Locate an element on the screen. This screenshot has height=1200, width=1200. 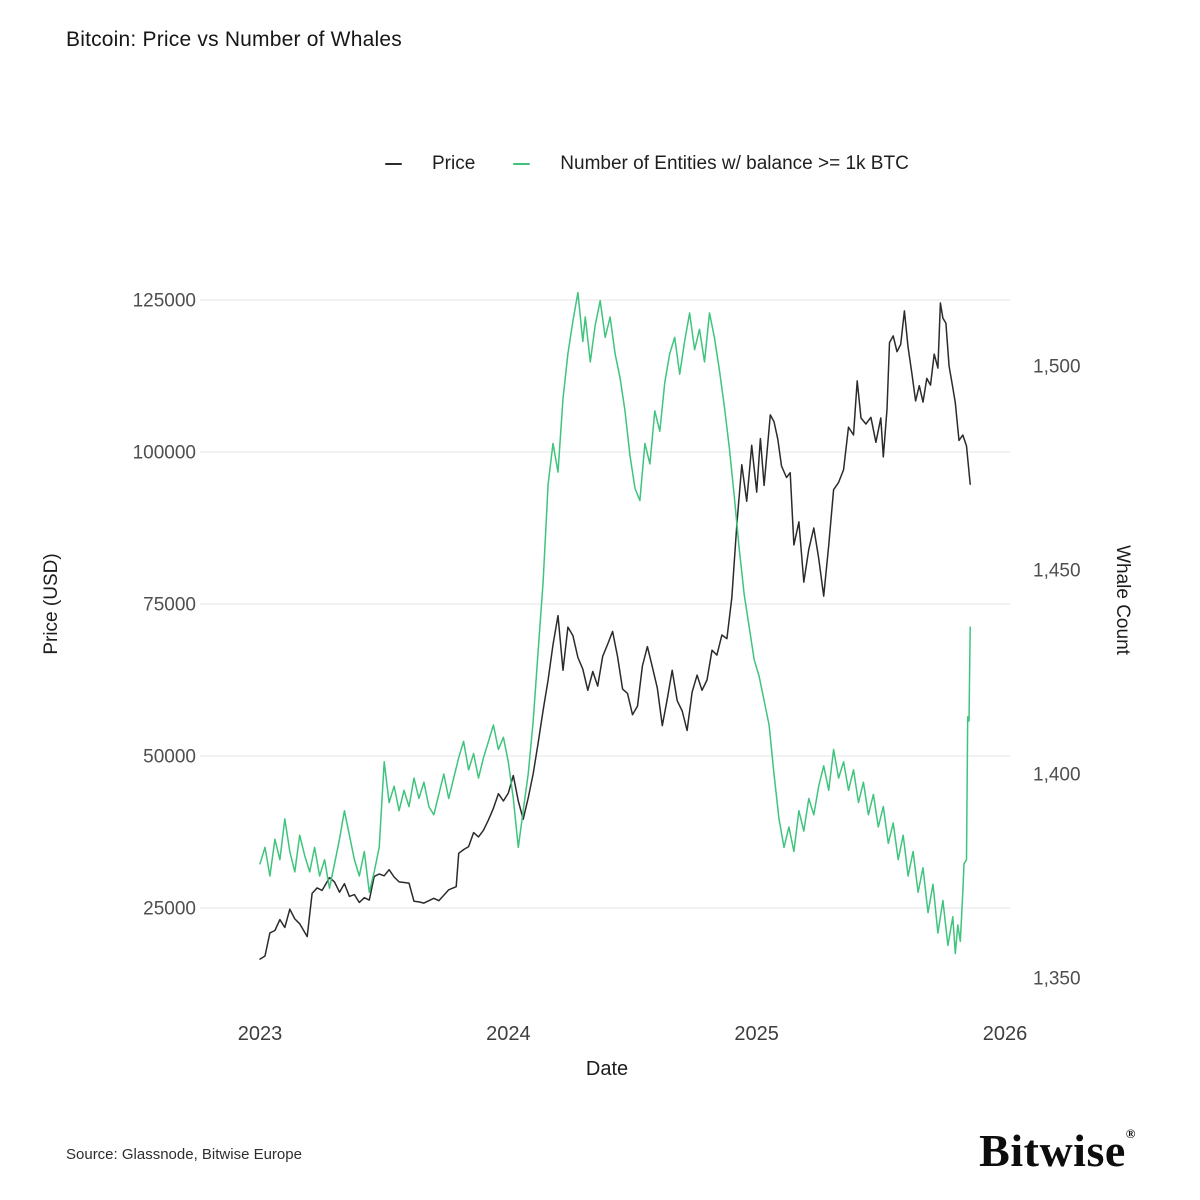
y-axis-left-title: Price (USD) is located at coordinates (51, 604).